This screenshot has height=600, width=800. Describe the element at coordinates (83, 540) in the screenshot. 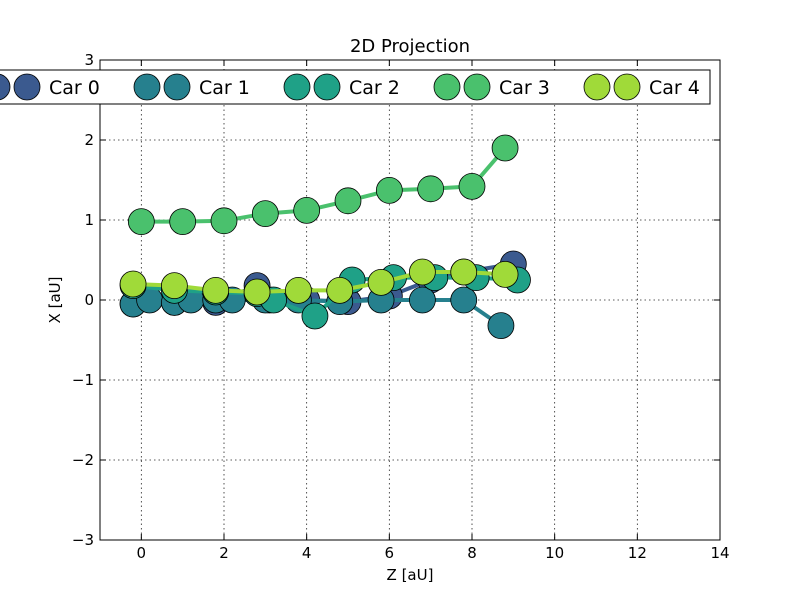

I see `y-tick-label: −3` at that location.